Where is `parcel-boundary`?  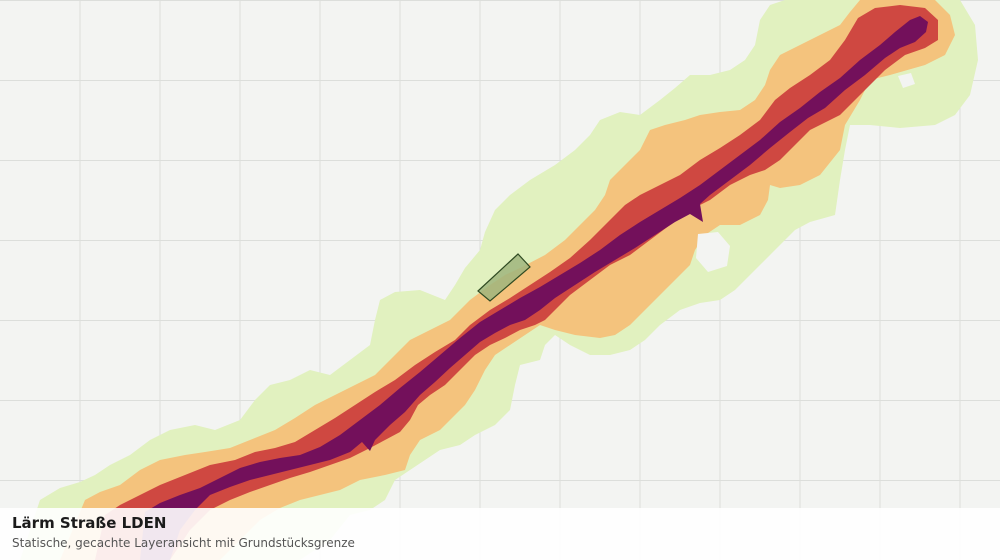
parcel-boundary is located at coordinates (504, 277).